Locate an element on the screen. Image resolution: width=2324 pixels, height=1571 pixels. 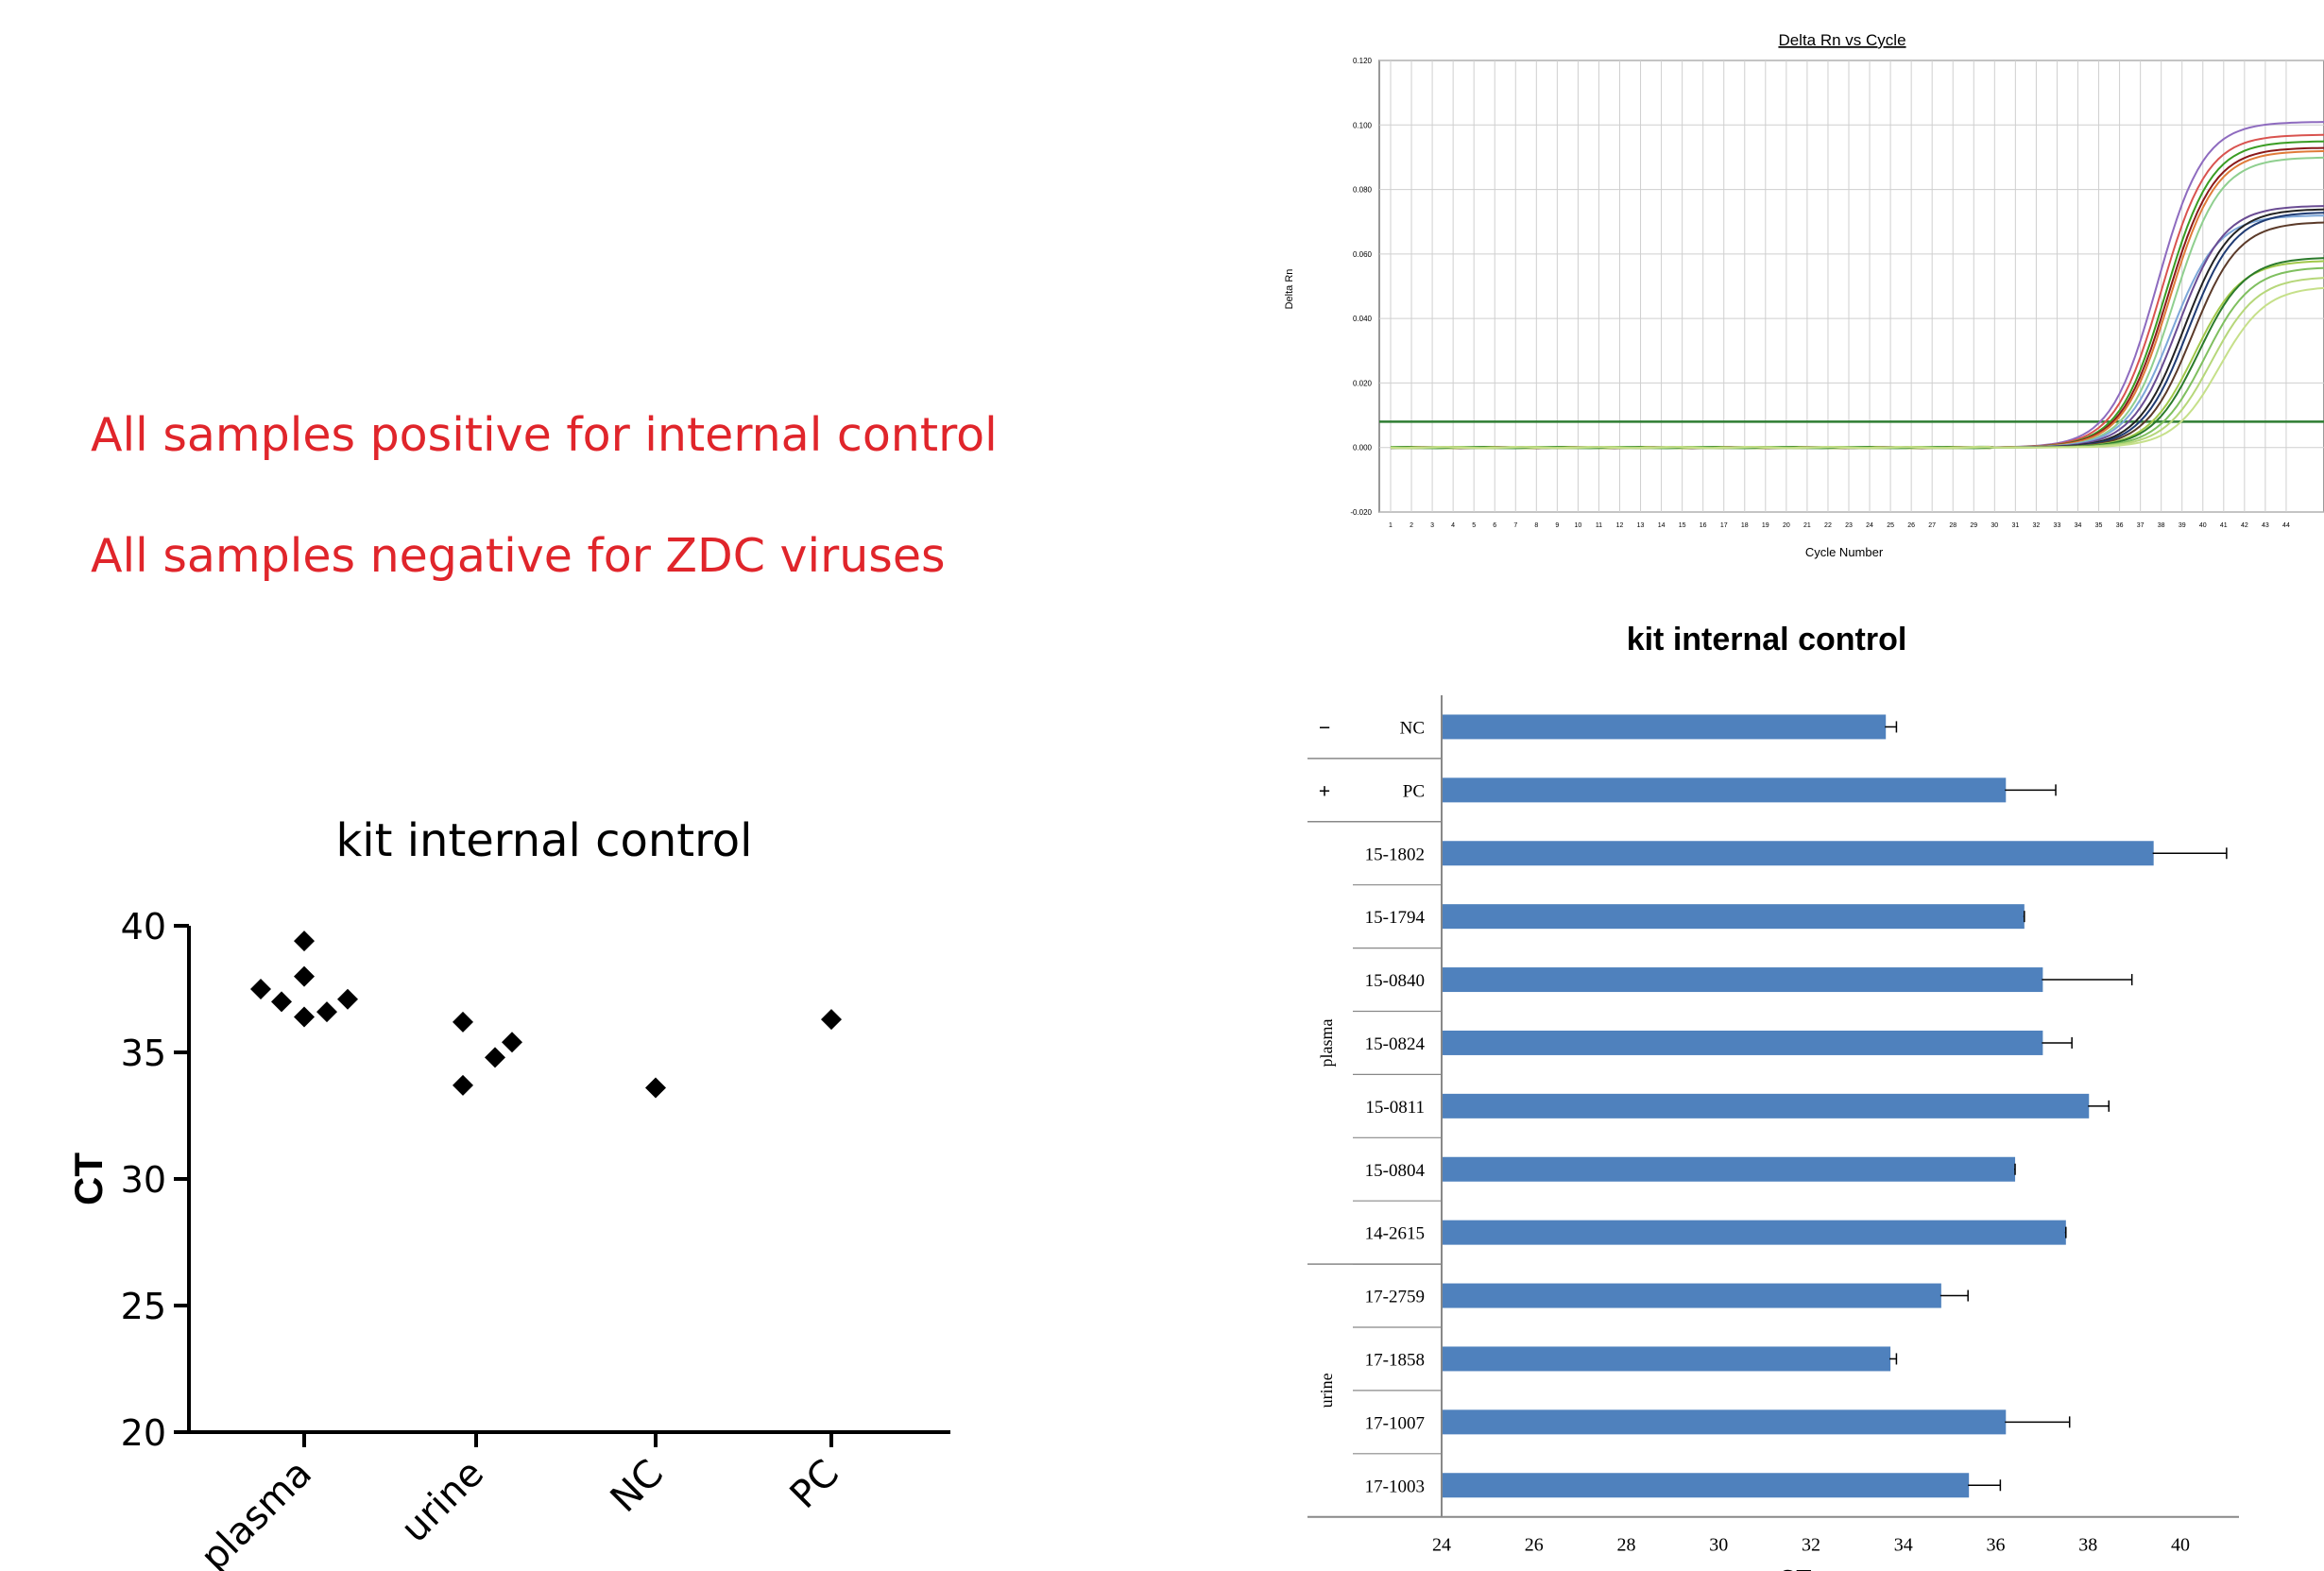
bar-category-label: 15-1794 is located at coordinates (1395, 918).